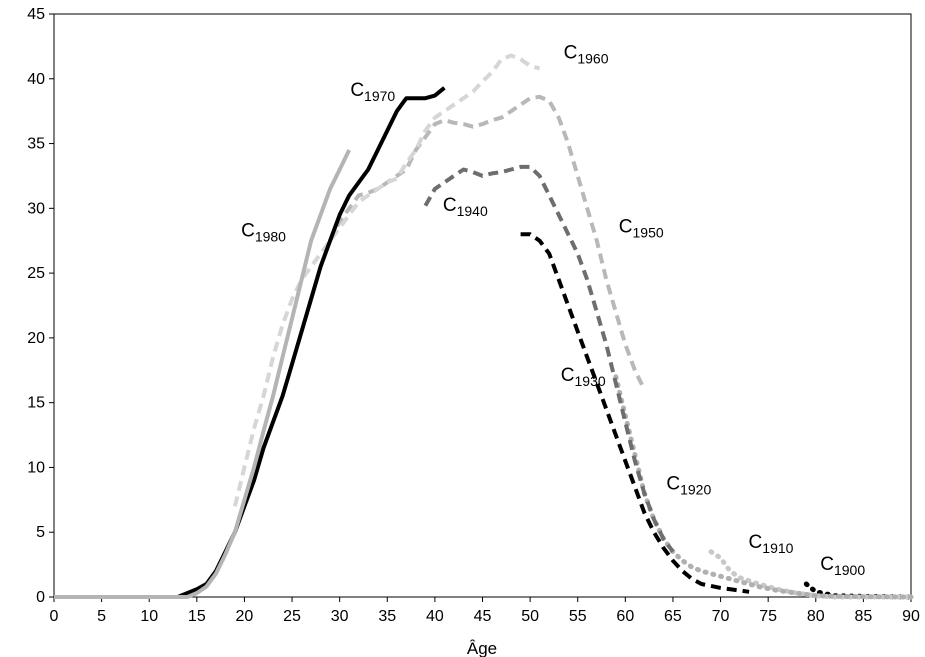  I want to click on series-label-subscript: 1950, so click(648, 233).